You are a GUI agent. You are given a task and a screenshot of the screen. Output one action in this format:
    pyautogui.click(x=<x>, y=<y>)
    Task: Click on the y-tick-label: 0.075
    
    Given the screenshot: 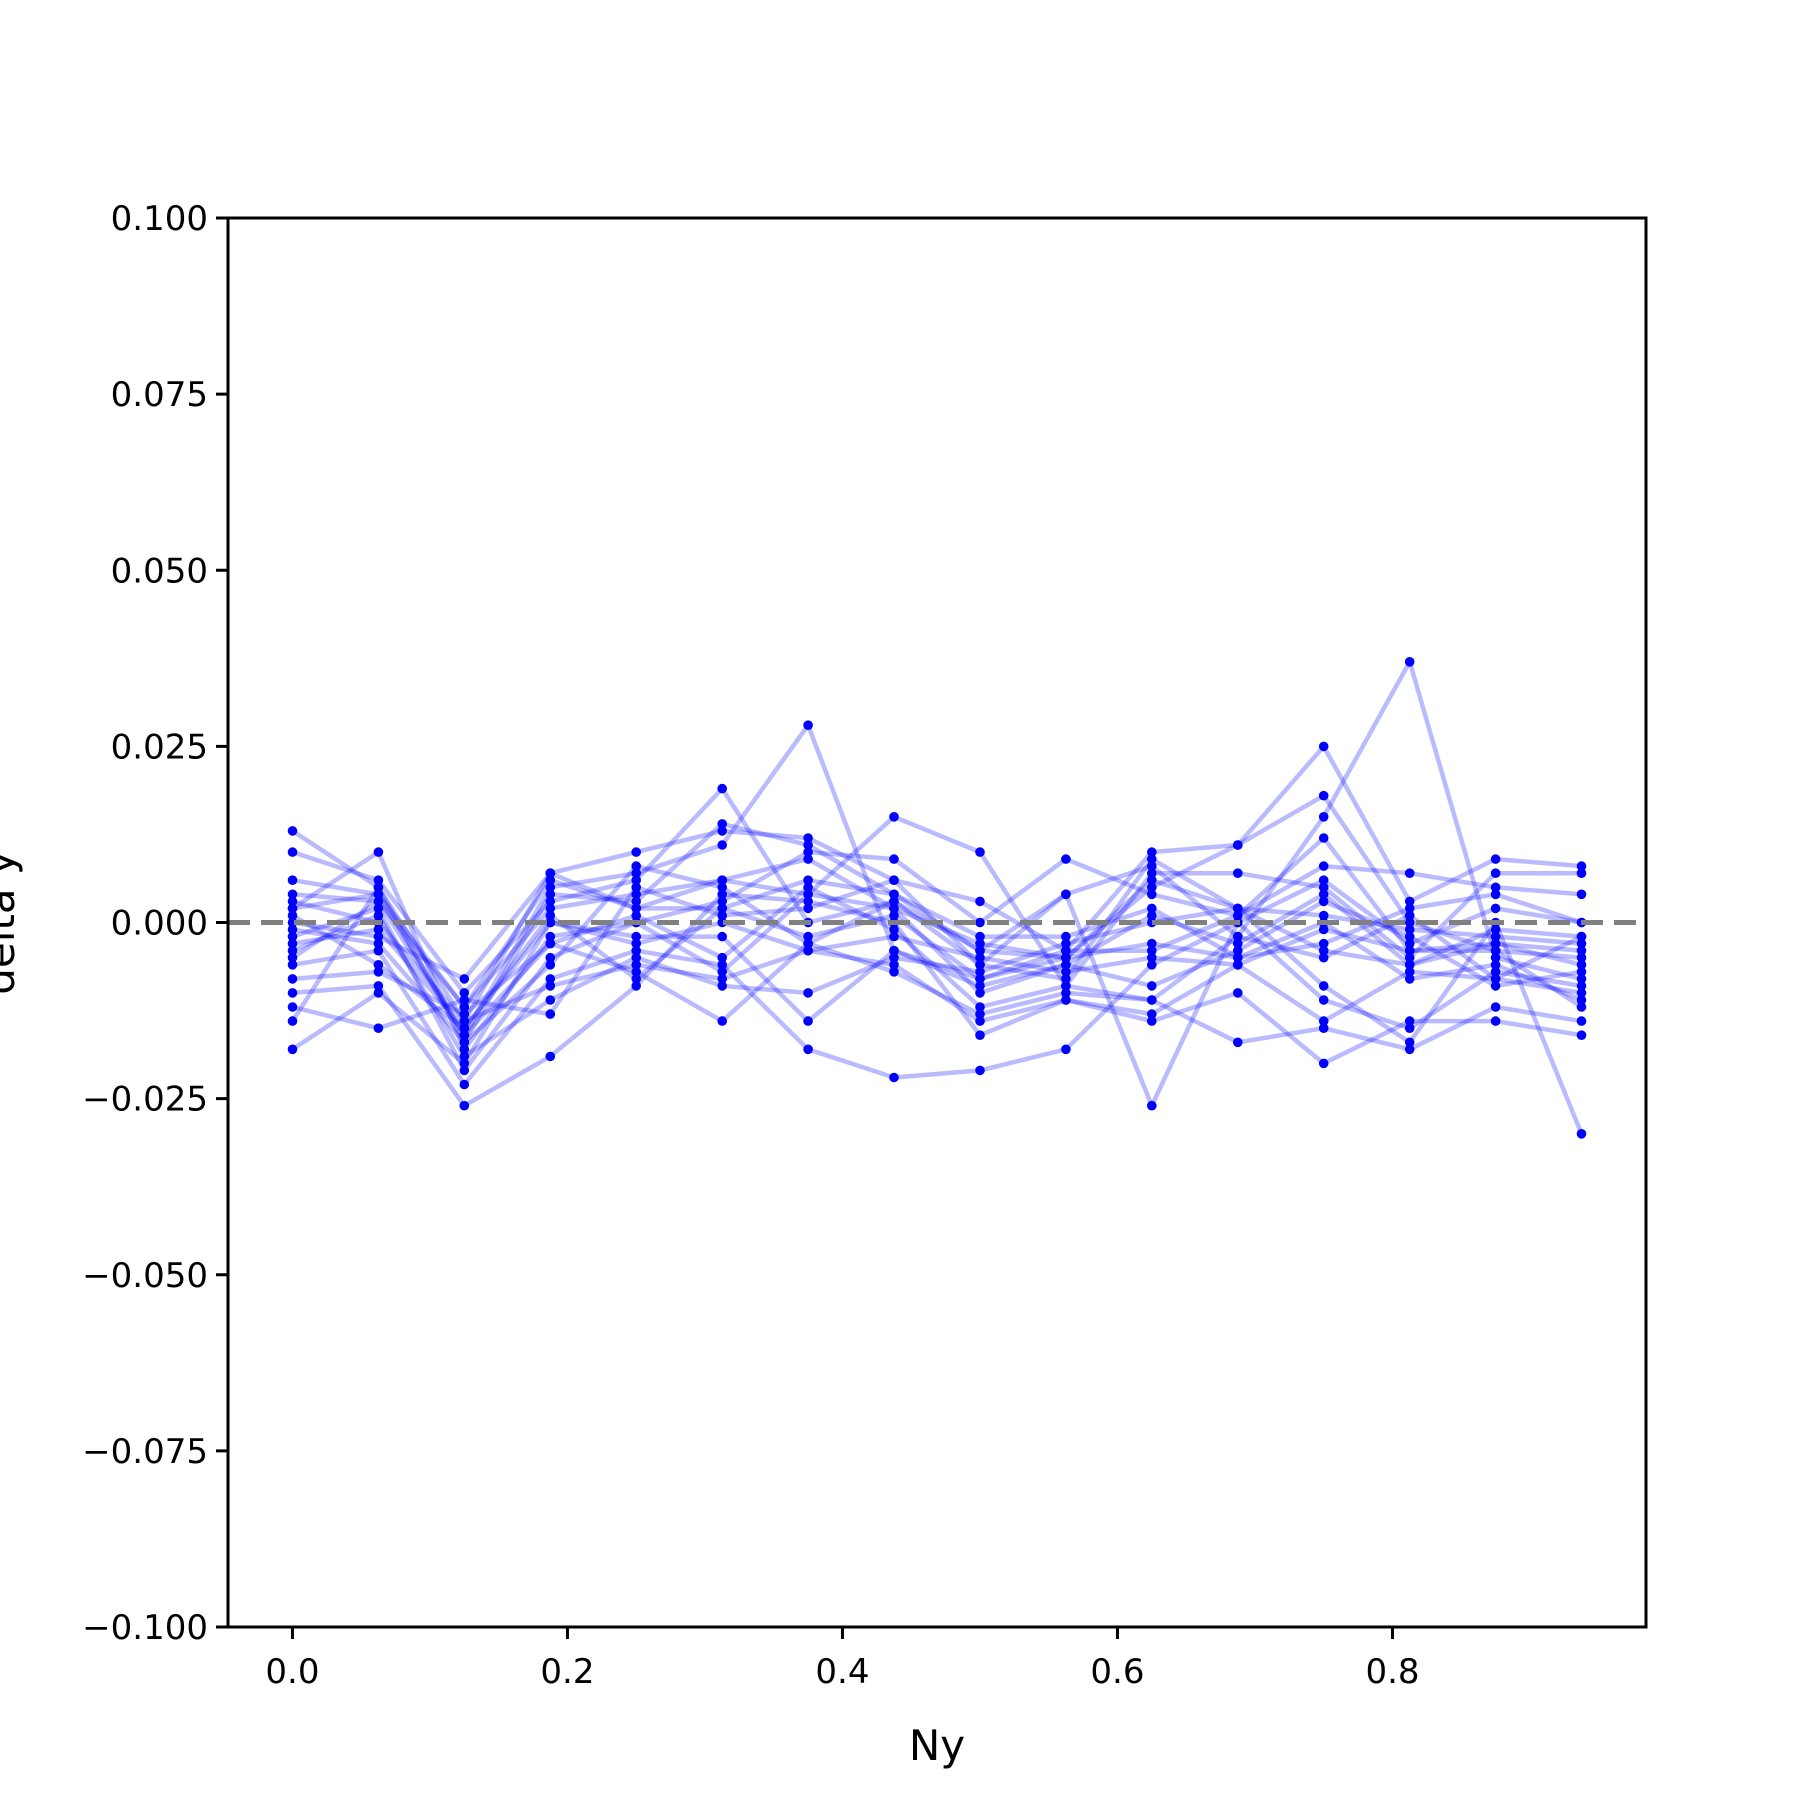 What is the action you would take?
    pyautogui.click(x=159, y=395)
    